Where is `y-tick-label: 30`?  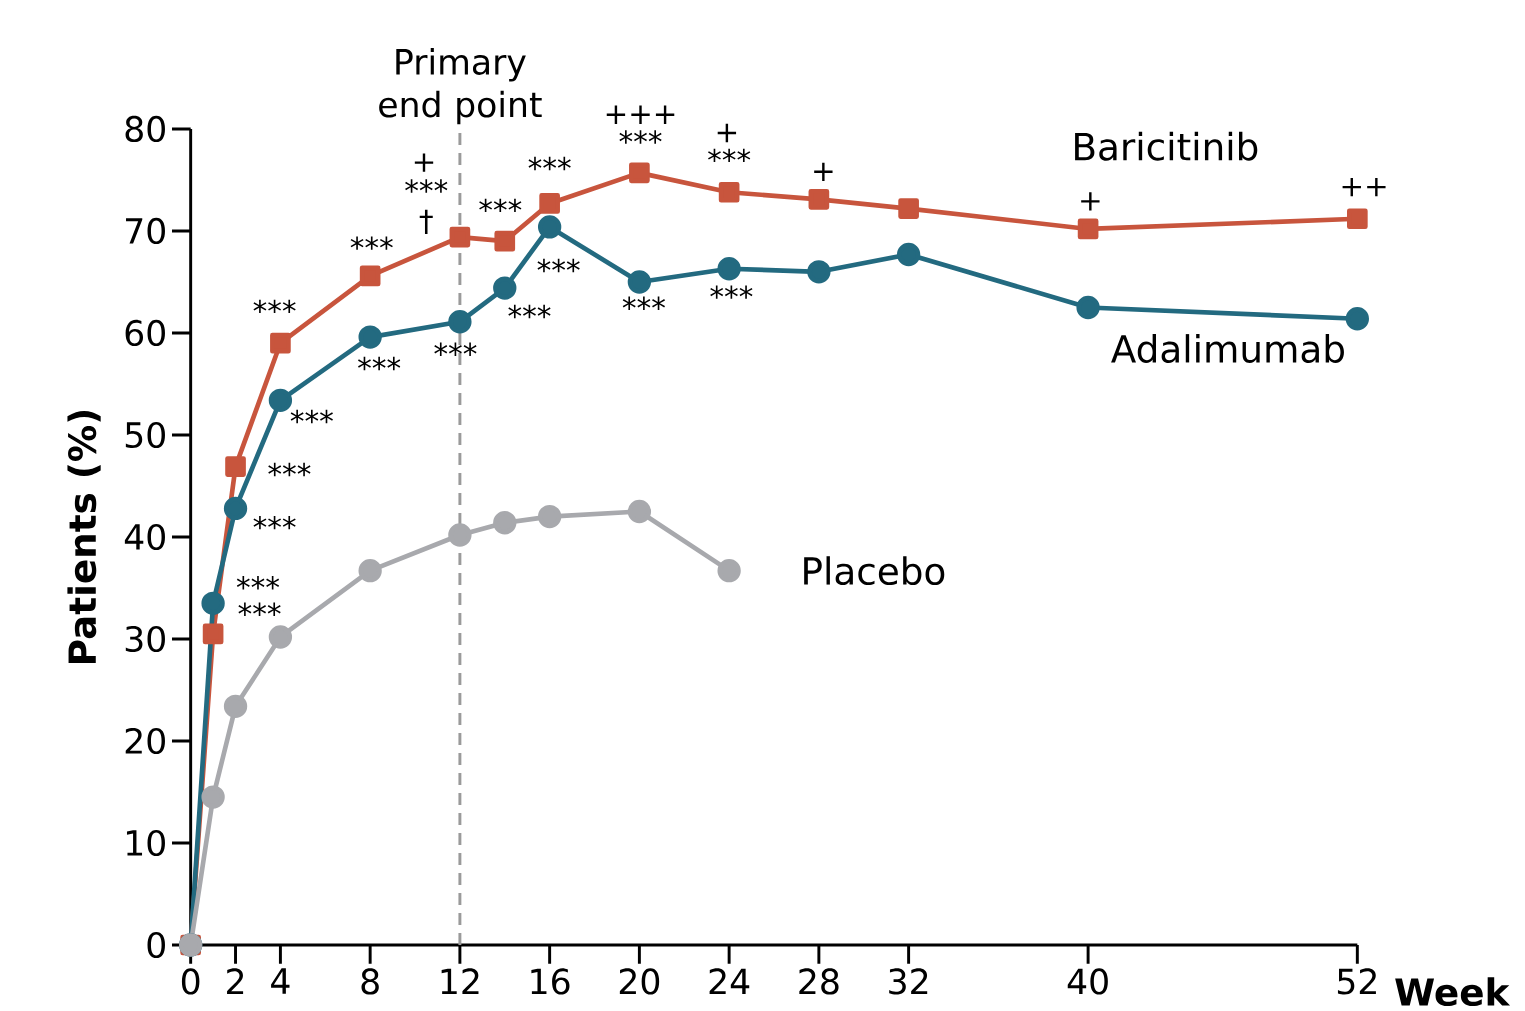 y-tick-label: 30 is located at coordinates (145, 639).